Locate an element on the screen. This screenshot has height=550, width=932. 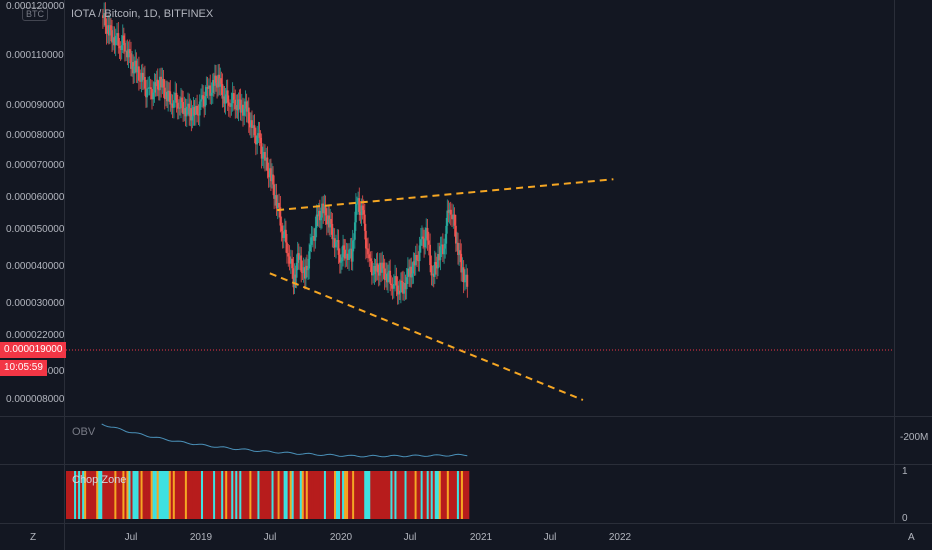
pane-separator-chop is located at coordinates (466, 464).